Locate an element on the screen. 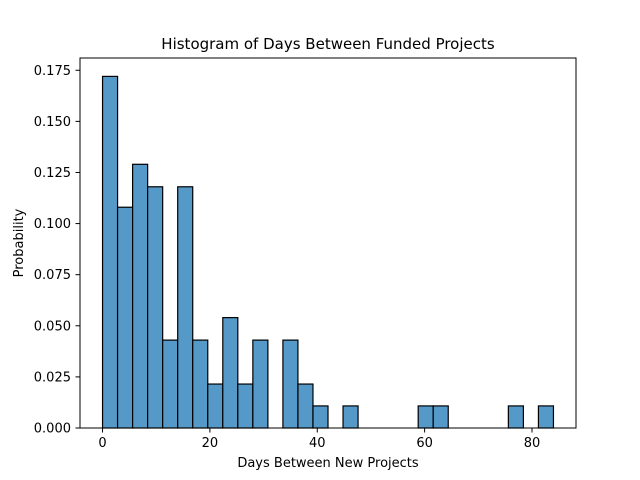 Image resolution: width=640 pixels, height=480 pixels. y-tick-label: 0.150 is located at coordinates (52, 122).